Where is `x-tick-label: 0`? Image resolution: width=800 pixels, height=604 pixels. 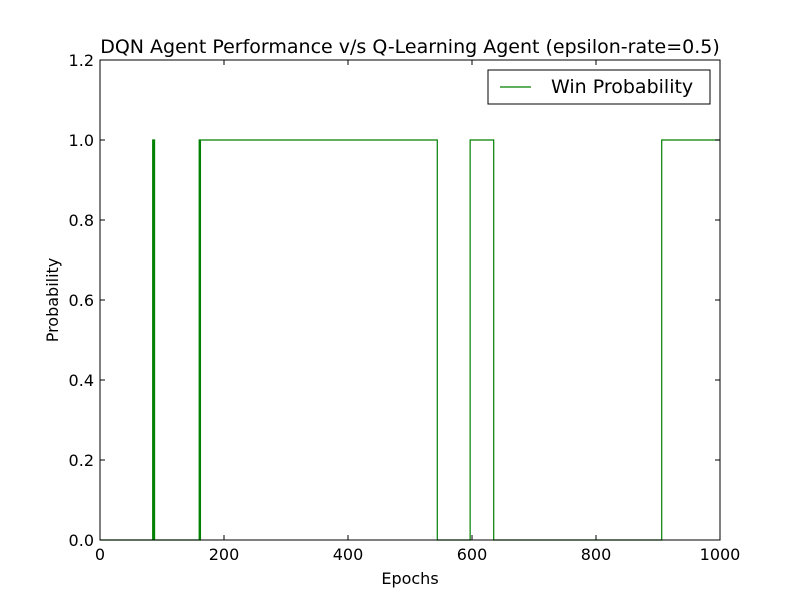 x-tick-label: 0 is located at coordinates (100, 554).